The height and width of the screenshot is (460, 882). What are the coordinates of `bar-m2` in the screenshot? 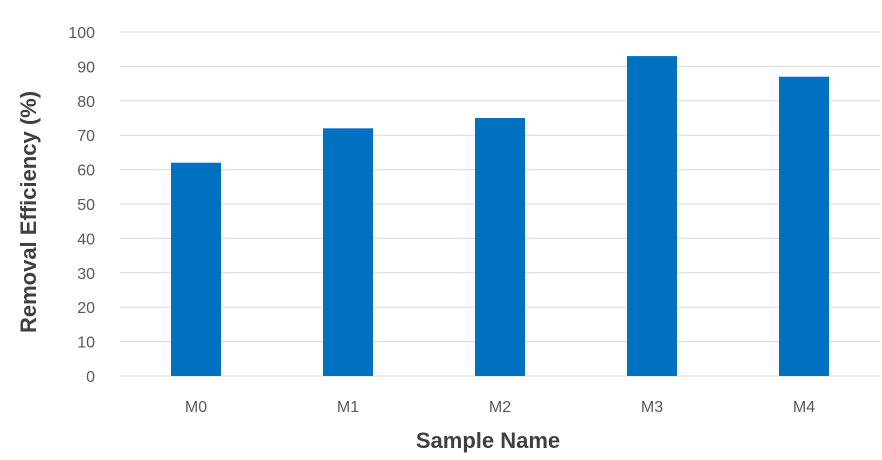 It's located at (500, 247).